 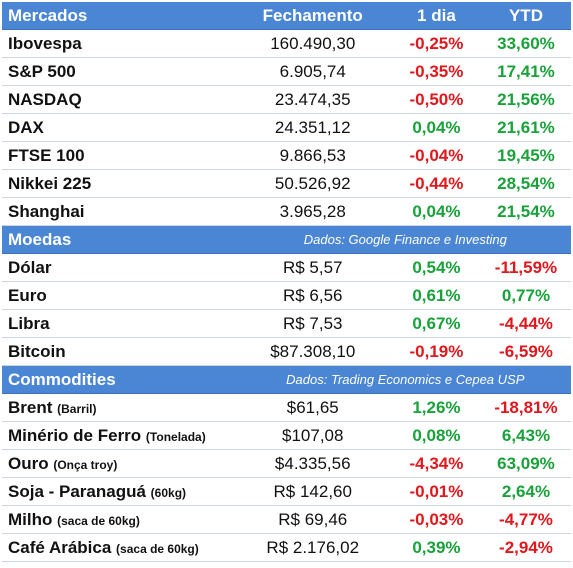 I want to click on row-name: Nikkei 225, so click(x=118, y=184).